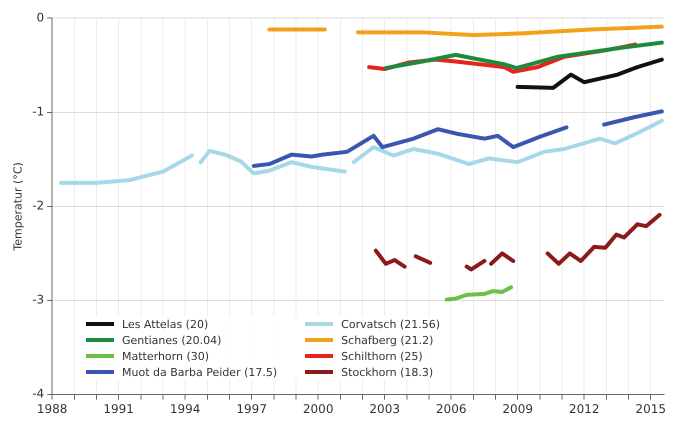 The height and width of the screenshot is (428, 682). Describe the element at coordinates (382, 356) in the screenshot. I see `legend-label: Schilthorn (25)` at that location.